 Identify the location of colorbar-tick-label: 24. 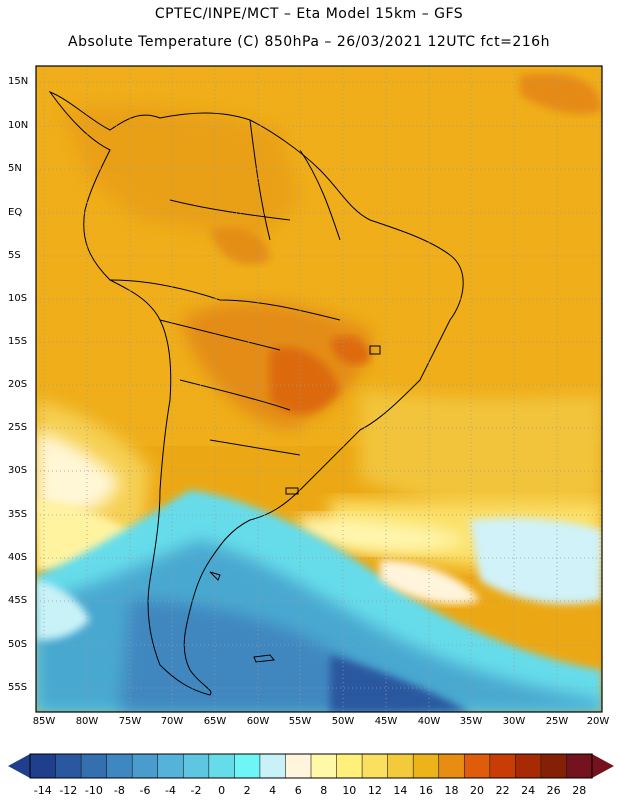
(528, 790).